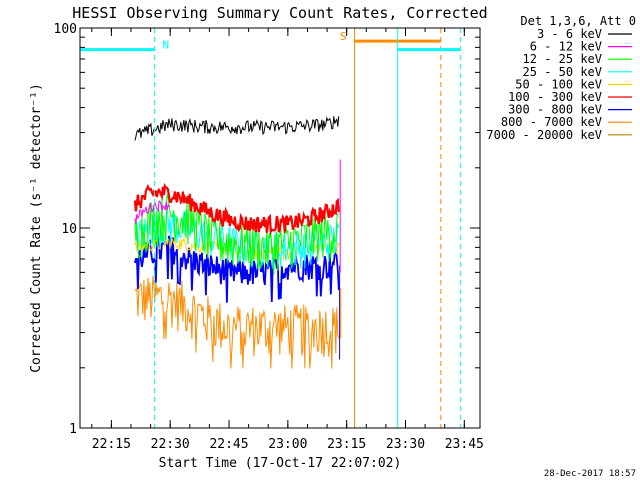  Describe the element at coordinates (69, 229) in the screenshot. I see `y-tick-label-1: 10` at that location.